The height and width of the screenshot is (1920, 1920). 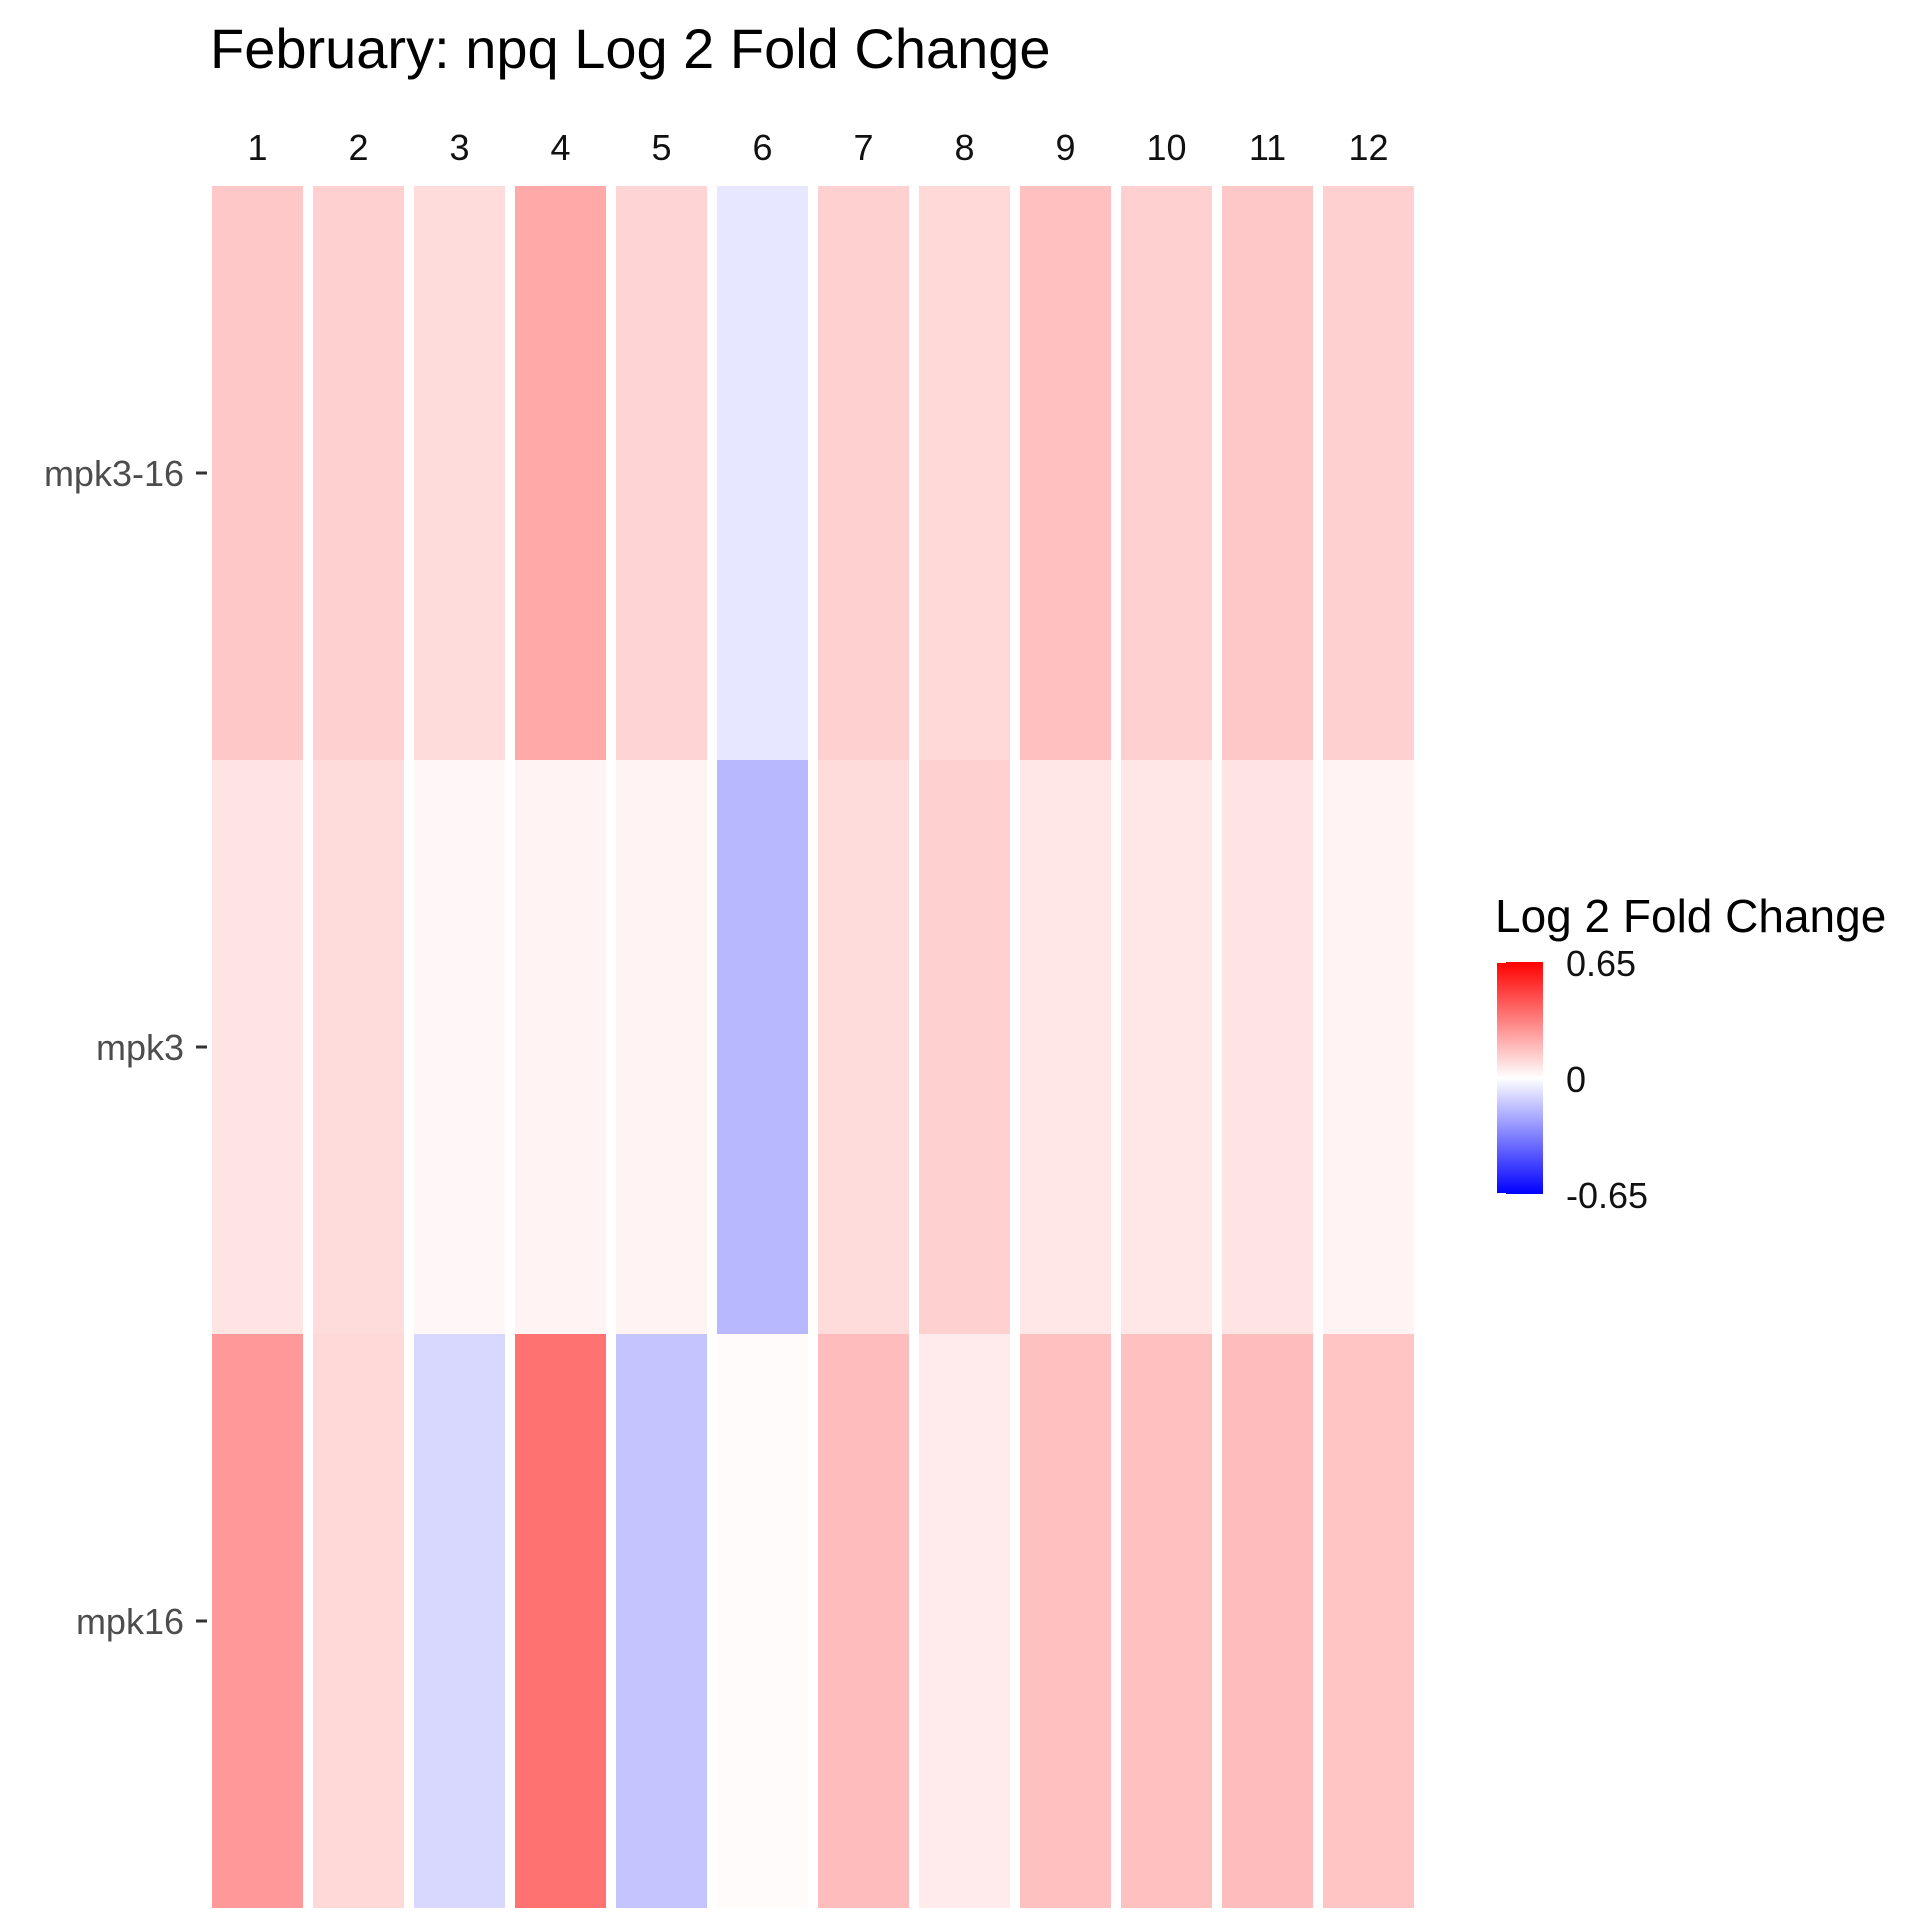 What do you see at coordinates (762, 147) in the screenshot?
I see `column-label-6: 6` at bounding box center [762, 147].